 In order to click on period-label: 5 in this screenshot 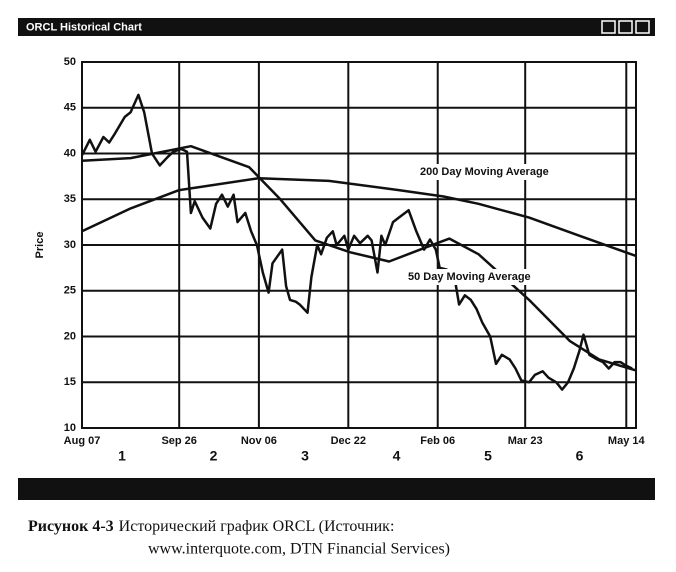, I will do `click(488, 456)`.